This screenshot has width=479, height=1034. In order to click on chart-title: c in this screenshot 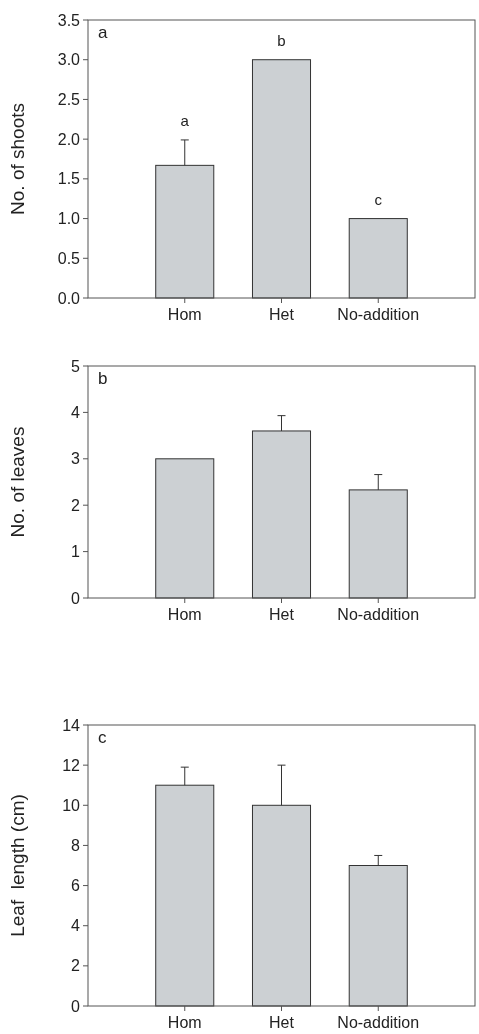, I will do `click(102, 737)`.